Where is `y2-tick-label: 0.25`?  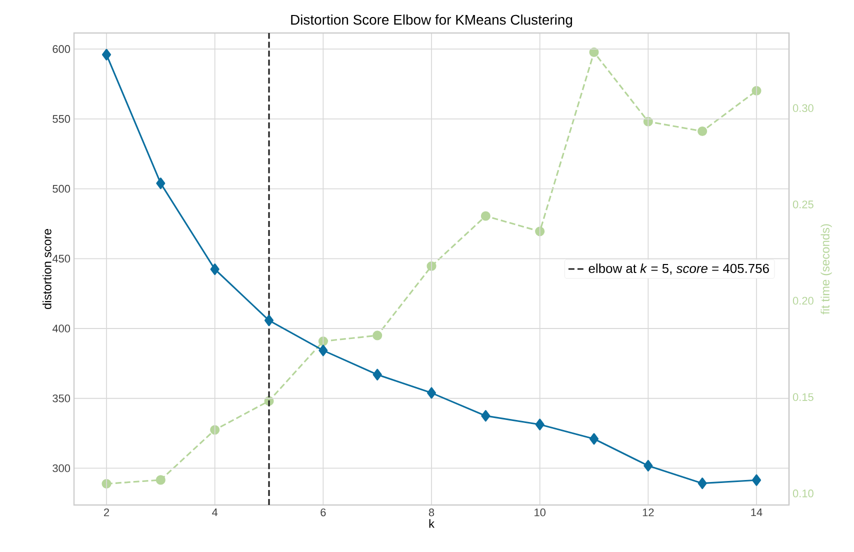
y2-tick-label: 0.25 is located at coordinates (803, 204).